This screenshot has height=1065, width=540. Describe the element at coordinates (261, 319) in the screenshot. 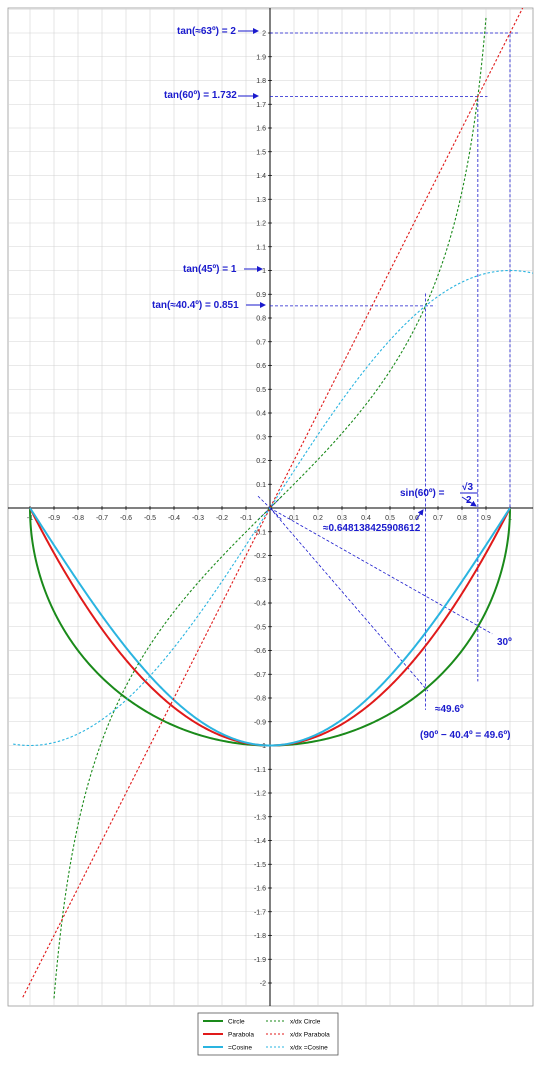

I see `y-tick-label: 0.8` at that location.